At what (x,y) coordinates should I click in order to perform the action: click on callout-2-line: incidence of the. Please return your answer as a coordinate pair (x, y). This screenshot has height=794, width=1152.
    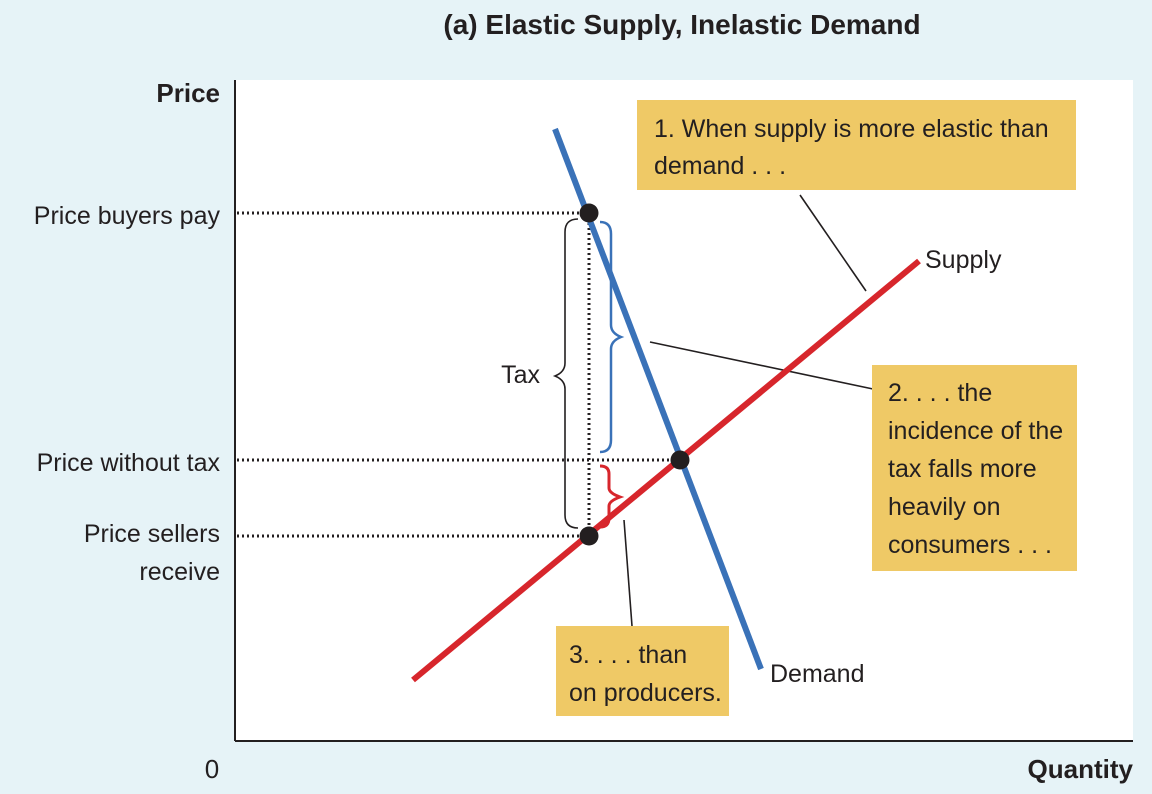
    Looking at the image, I should click on (975, 431).